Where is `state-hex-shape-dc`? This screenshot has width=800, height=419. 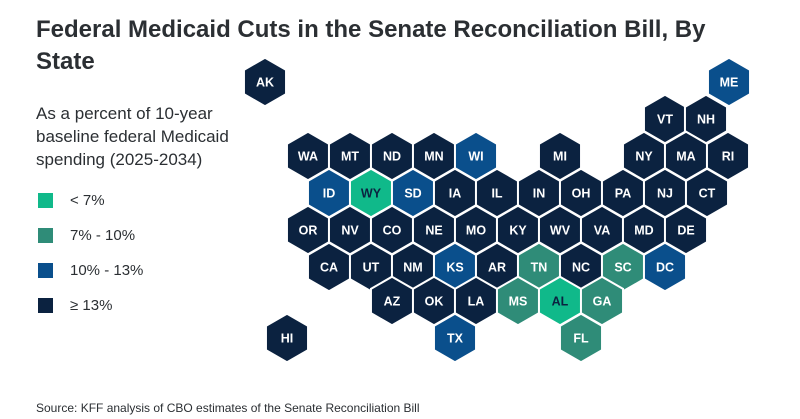
state-hex-shape-dc is located at coordinates (665, 267).